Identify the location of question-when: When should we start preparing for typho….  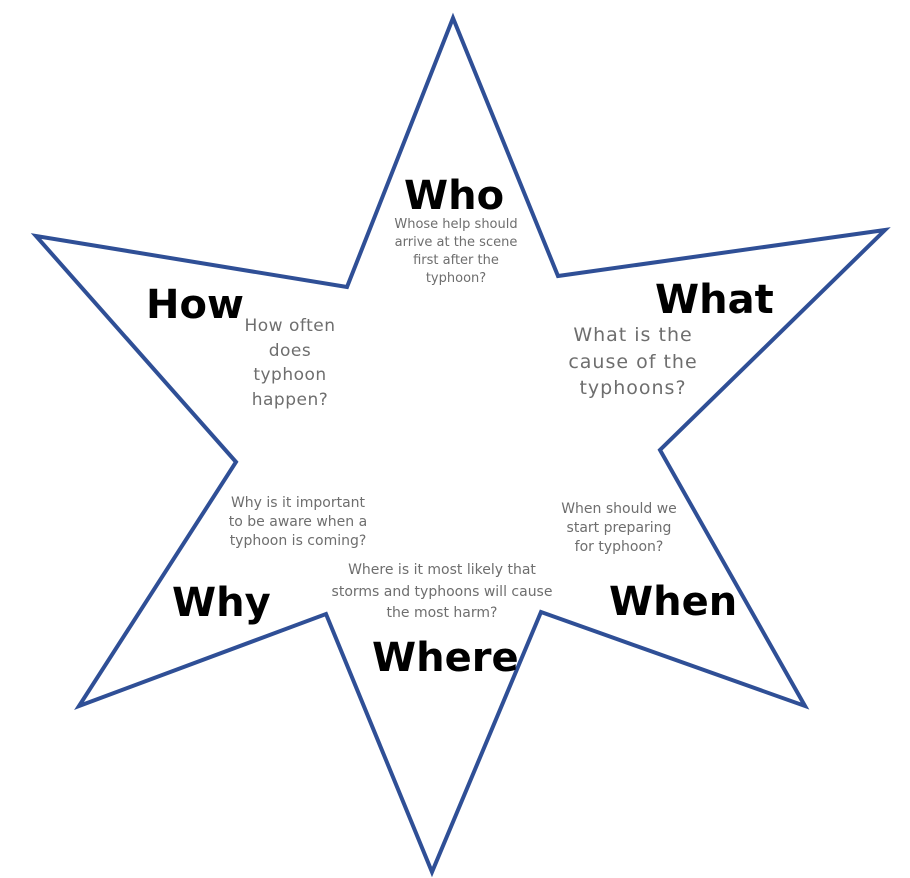
(619, 528).